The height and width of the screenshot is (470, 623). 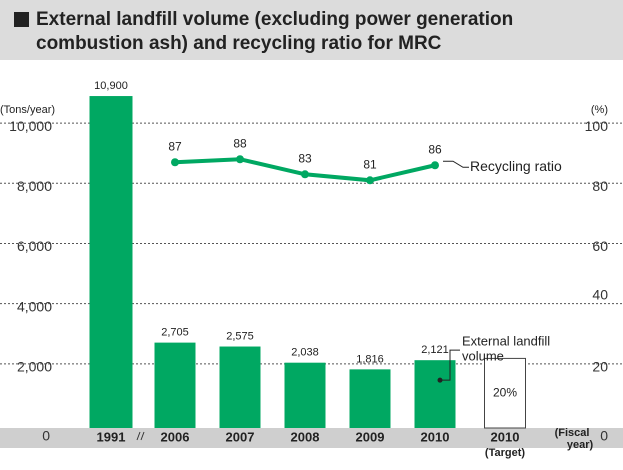 I want to click on y2-tick-label: 60, so click(x=600, y=246).